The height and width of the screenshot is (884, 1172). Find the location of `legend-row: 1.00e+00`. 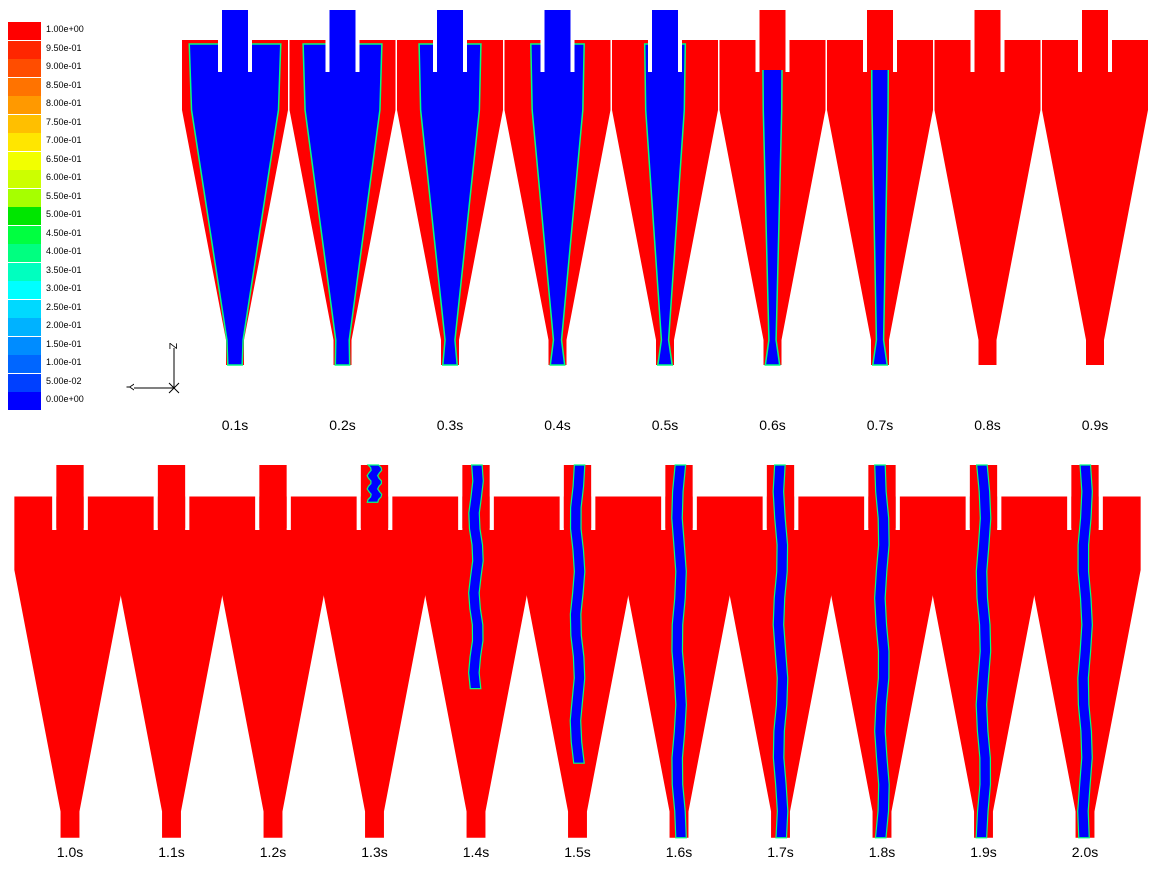

legend-row: 1.00e+00 is located at coordinates (68, 31).